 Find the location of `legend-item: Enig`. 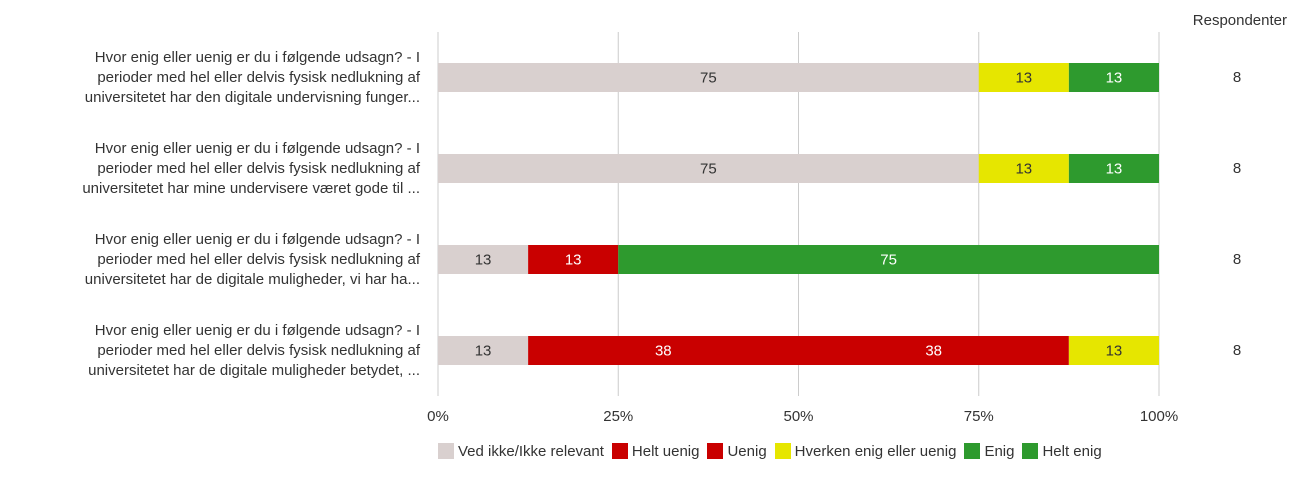

legend-item: Enig is located at coordinates (989, 451).